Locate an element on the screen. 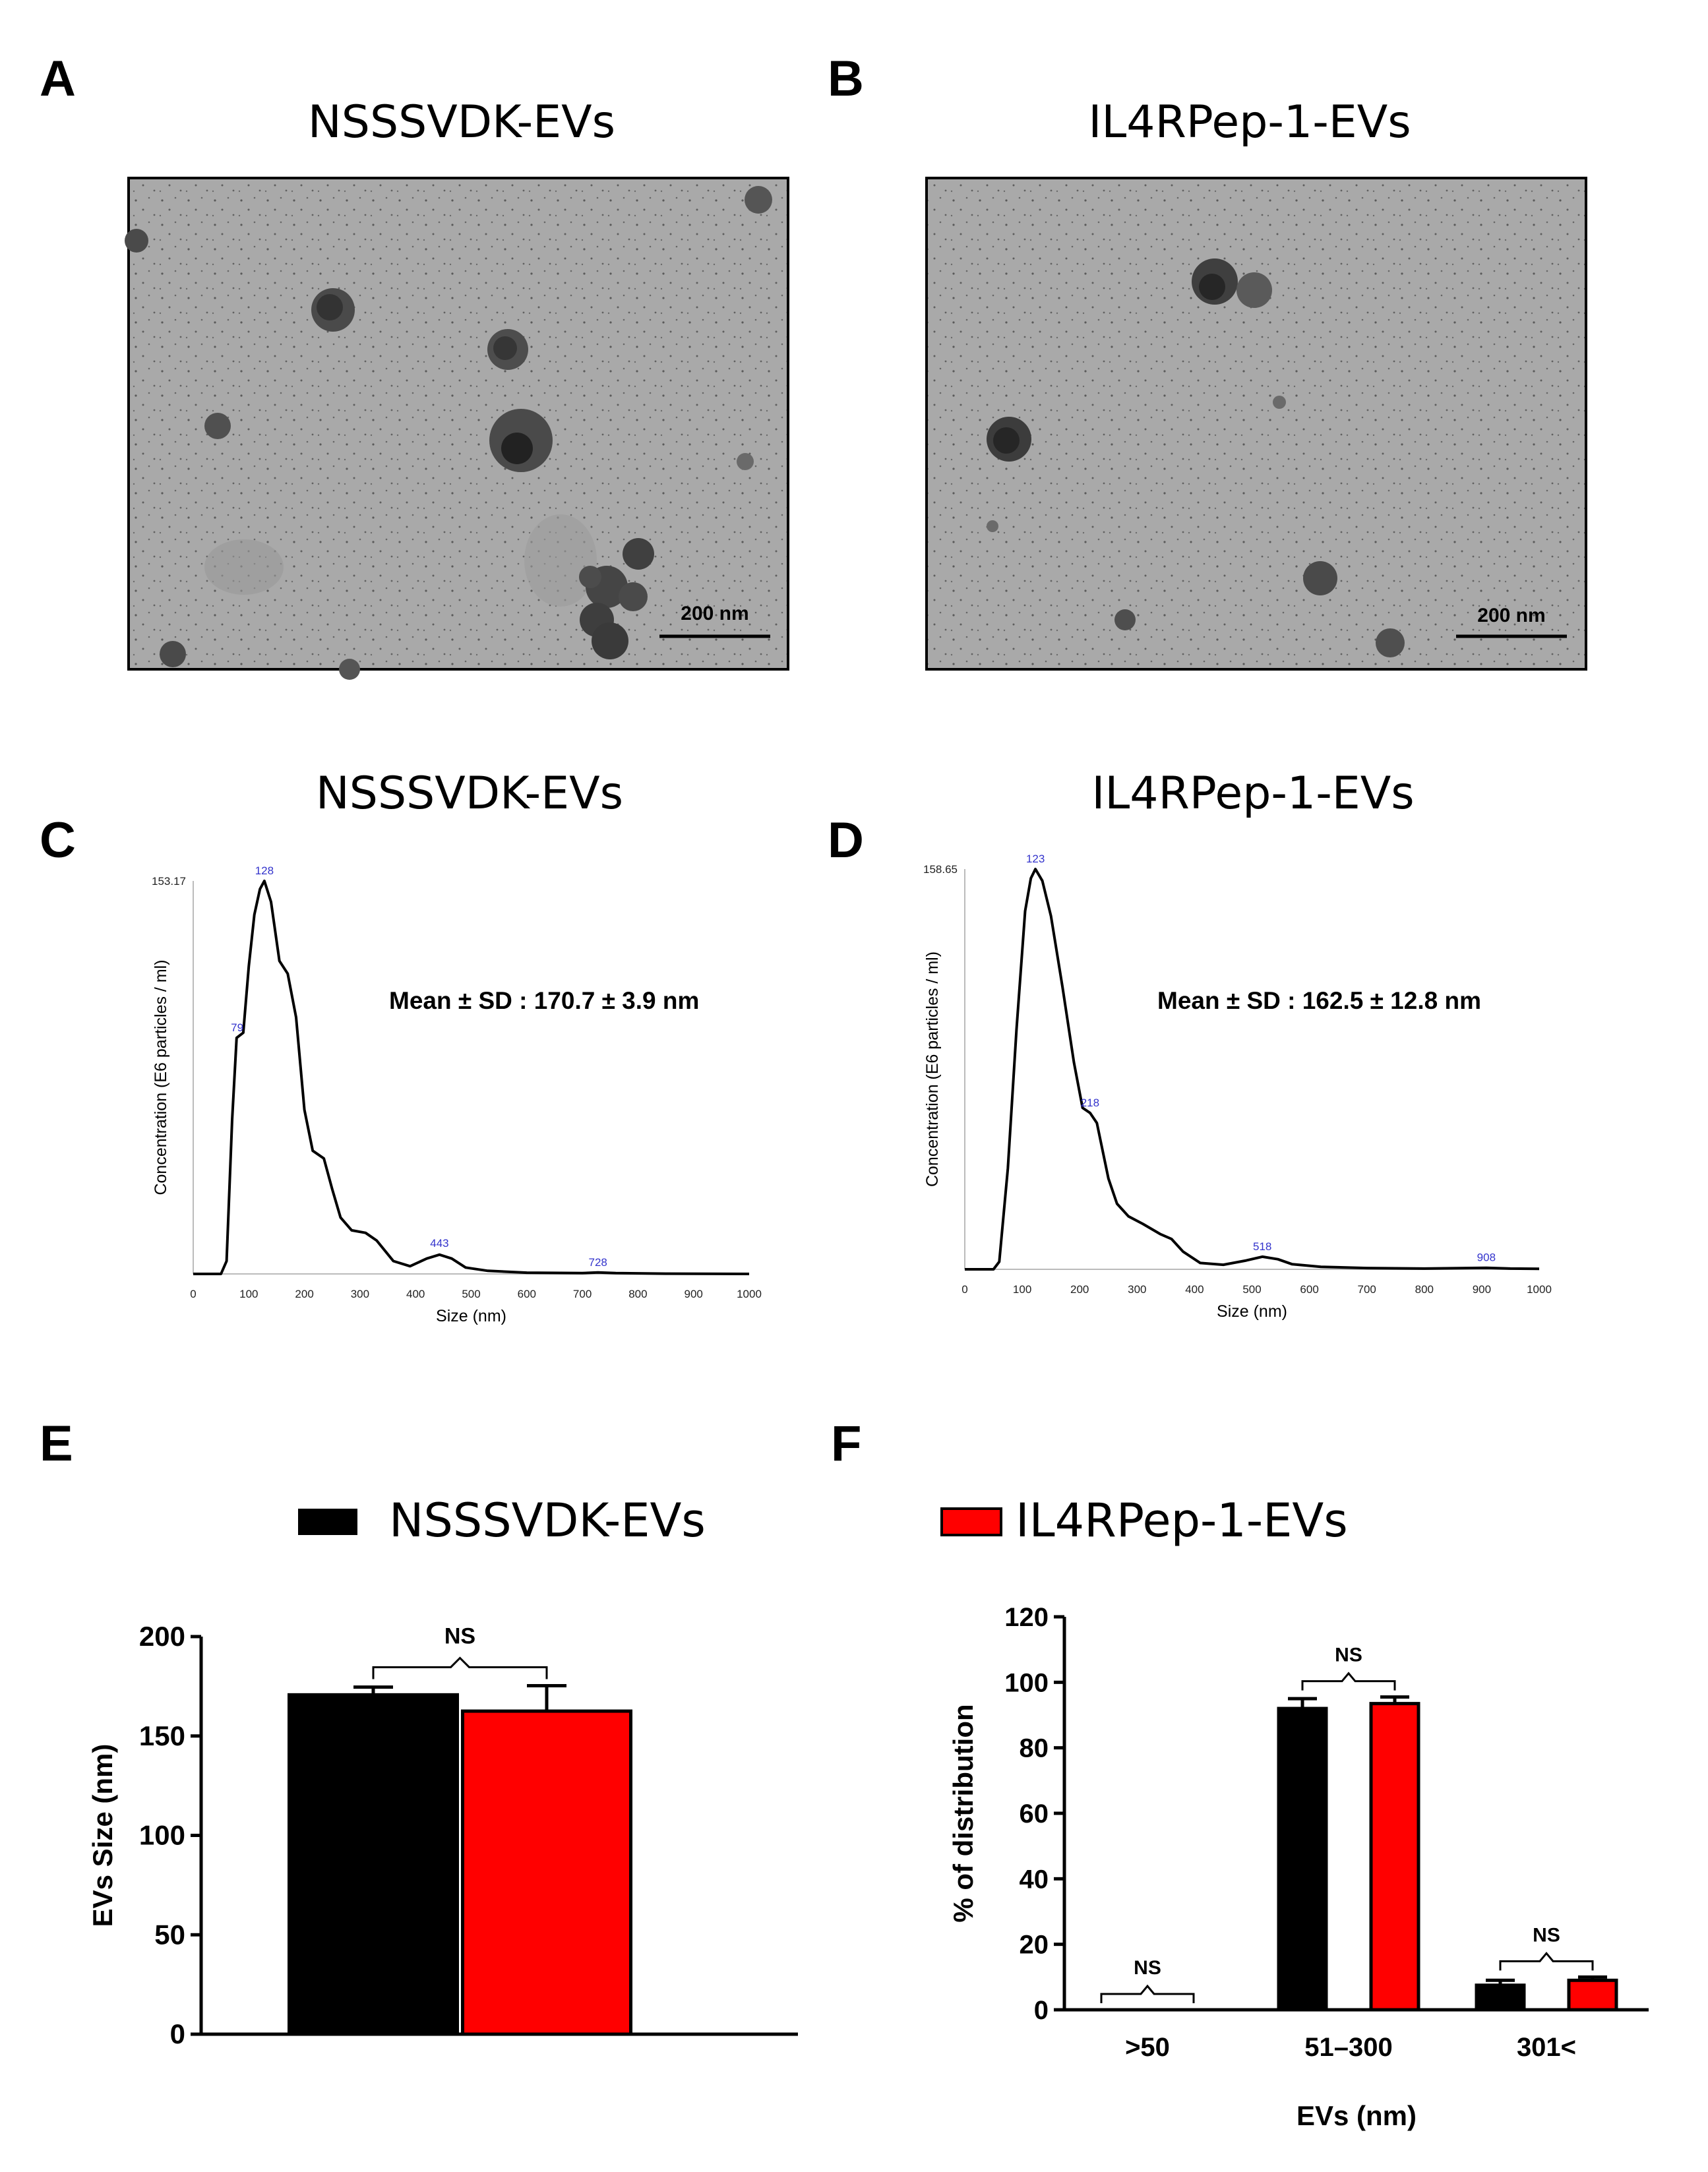 Image resolution: width=1708 pixels, height=2172 pixels. peak-label: 218 is located at coordinates (1090, 1103).